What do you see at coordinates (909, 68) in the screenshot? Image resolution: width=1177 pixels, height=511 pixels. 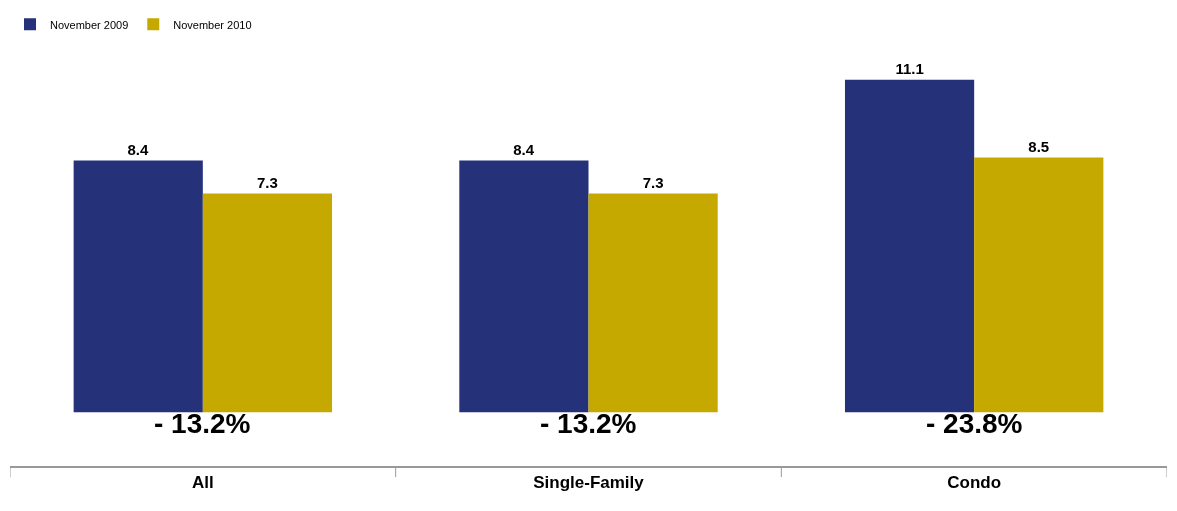 I see `data-label: 11.1` at bounding box center [909, 68].